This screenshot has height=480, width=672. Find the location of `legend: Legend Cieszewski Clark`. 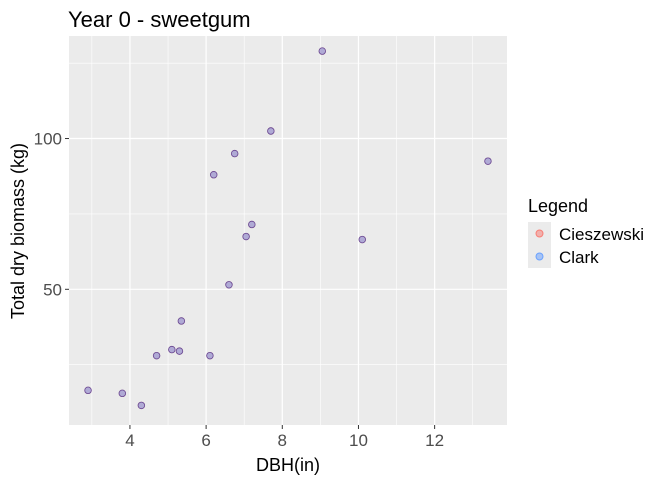

legend: Legend Cieszewski Clark is located at coordinates (586, 232).